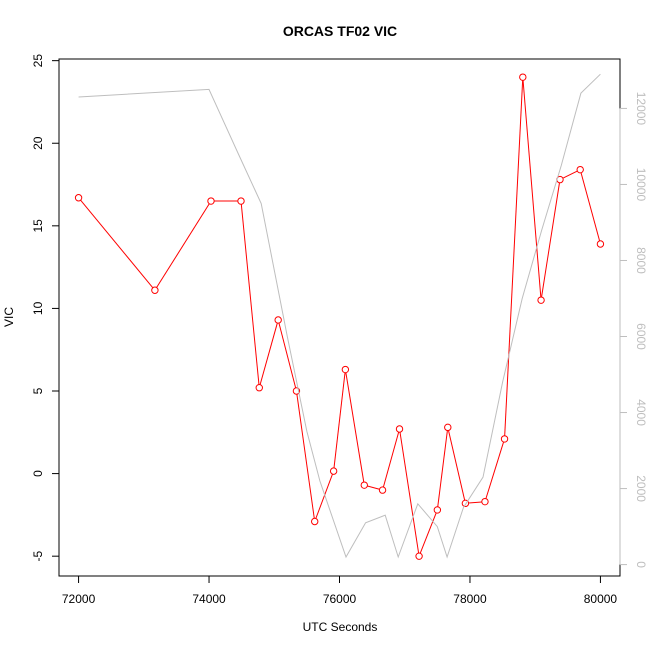 This screenshot has width=650, height=650. What do you see at coordinates (38, 143) in the screenshot?
I see `y-tick-label: 20` at bounding box center [38, 143].